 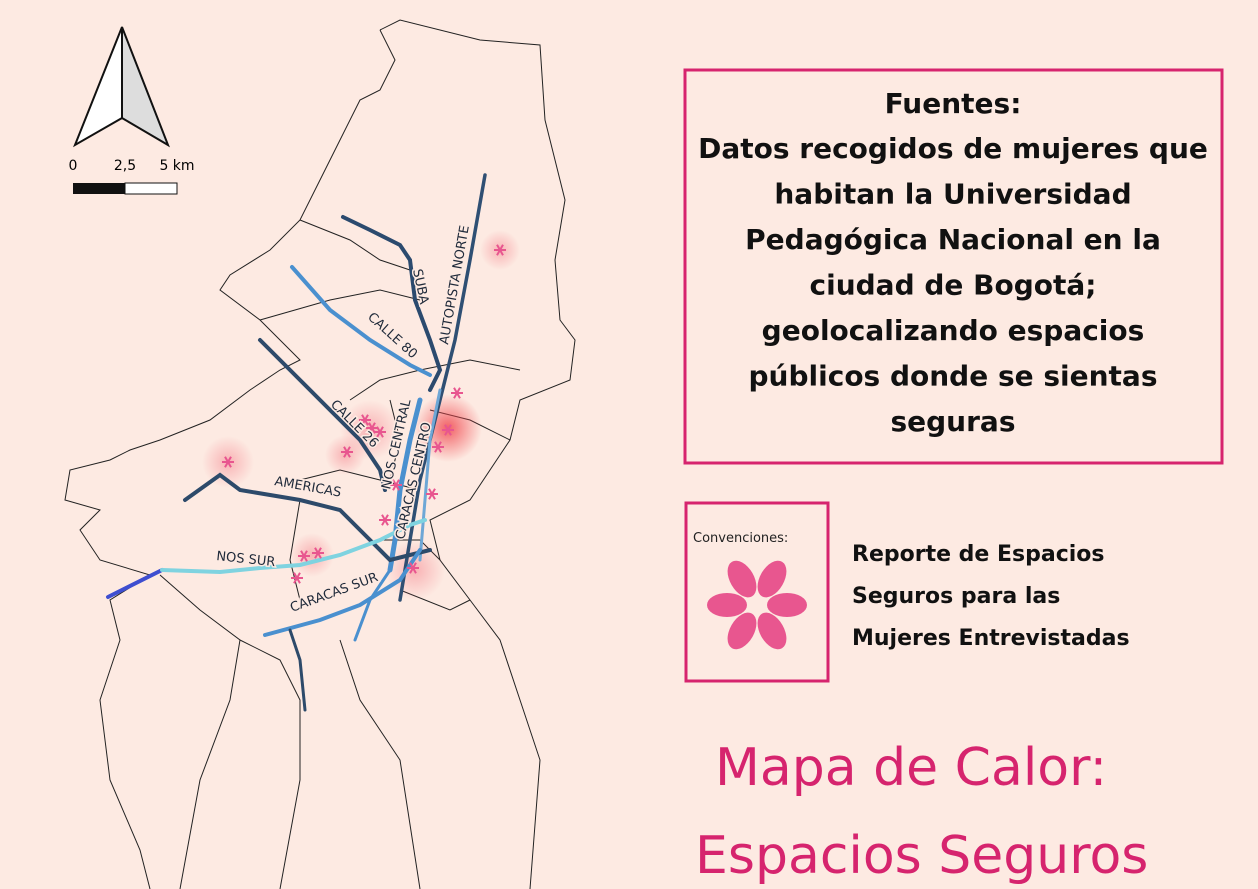 What do you see at coordinates (911, 768) in the screenshot?
I see `map-title: Mapa de Calor:` at bounding box center [911, 768].